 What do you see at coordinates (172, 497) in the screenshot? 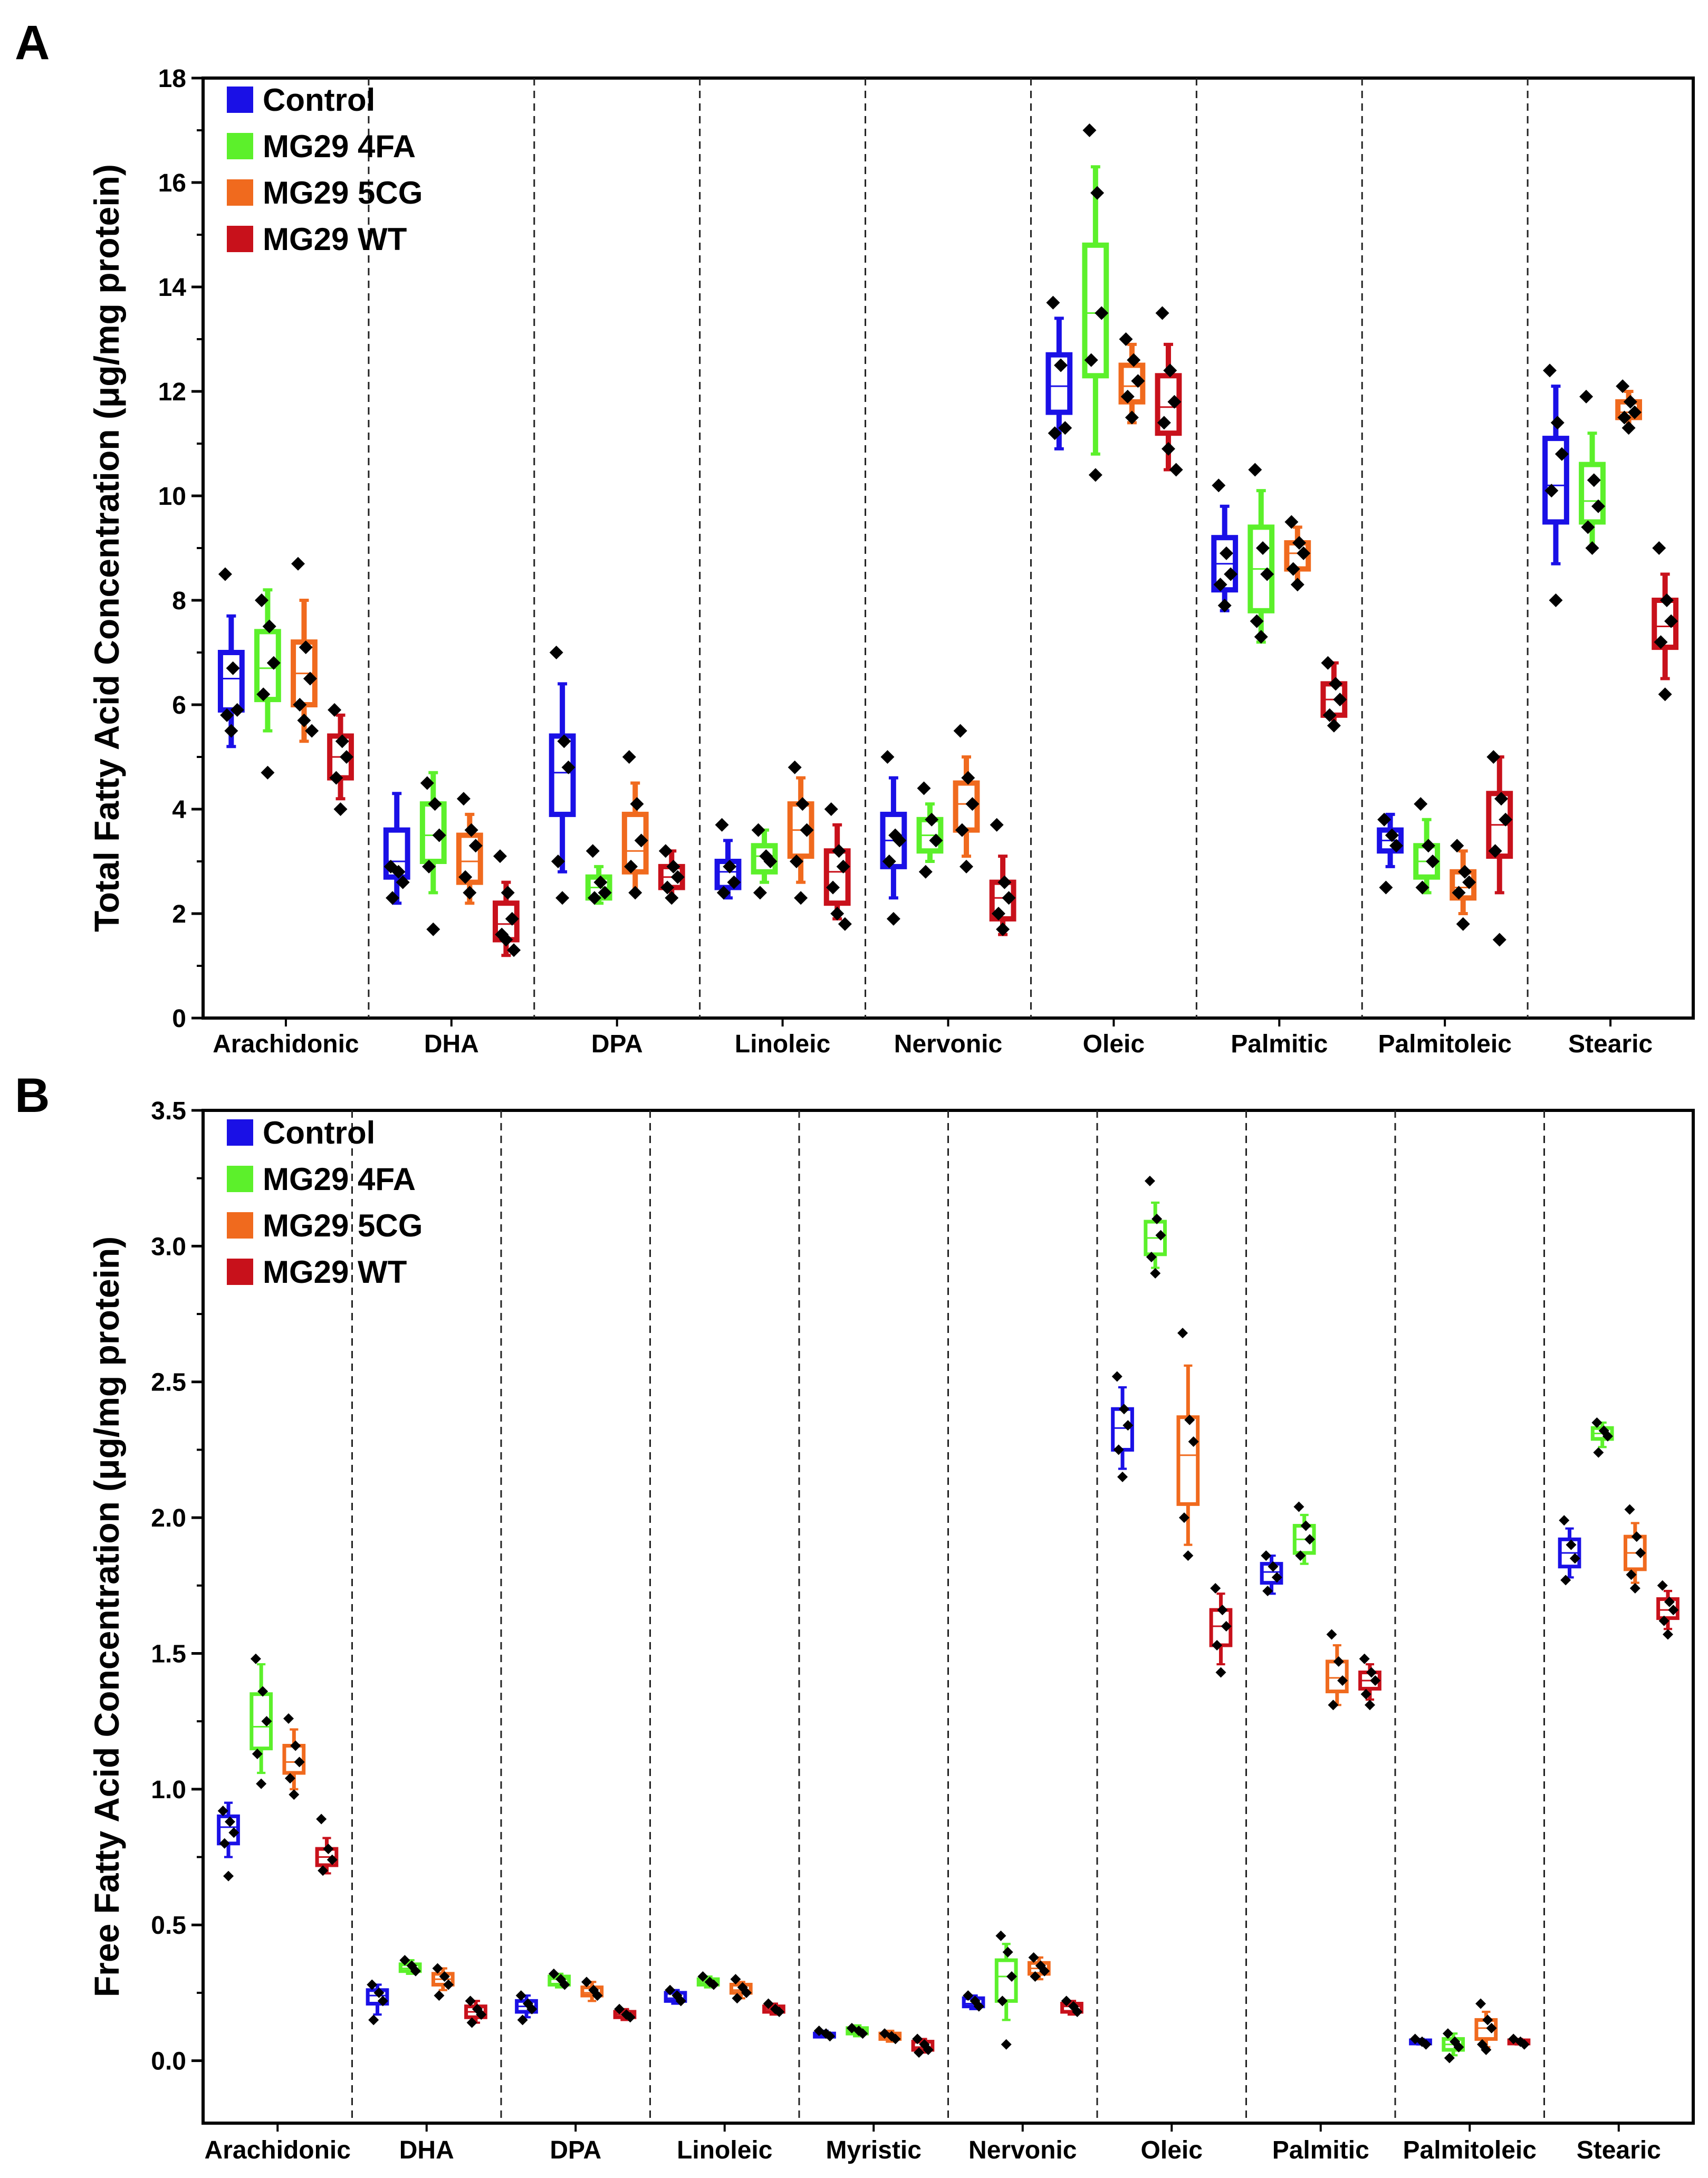
I see `y-tick-label: 10` at bounding box center [172, 497].